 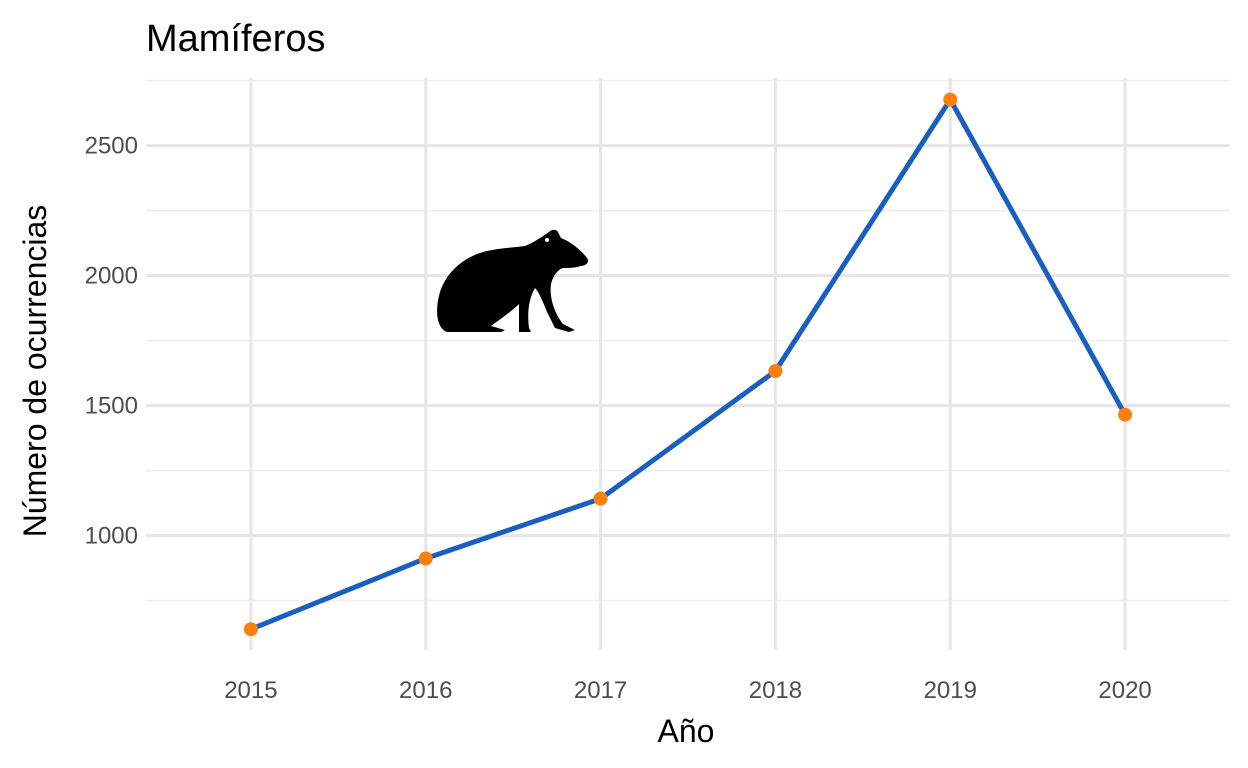 I want to click on y-axis-tick-labels: 1000 1500 2000 2500, so click(x=111, y=341).